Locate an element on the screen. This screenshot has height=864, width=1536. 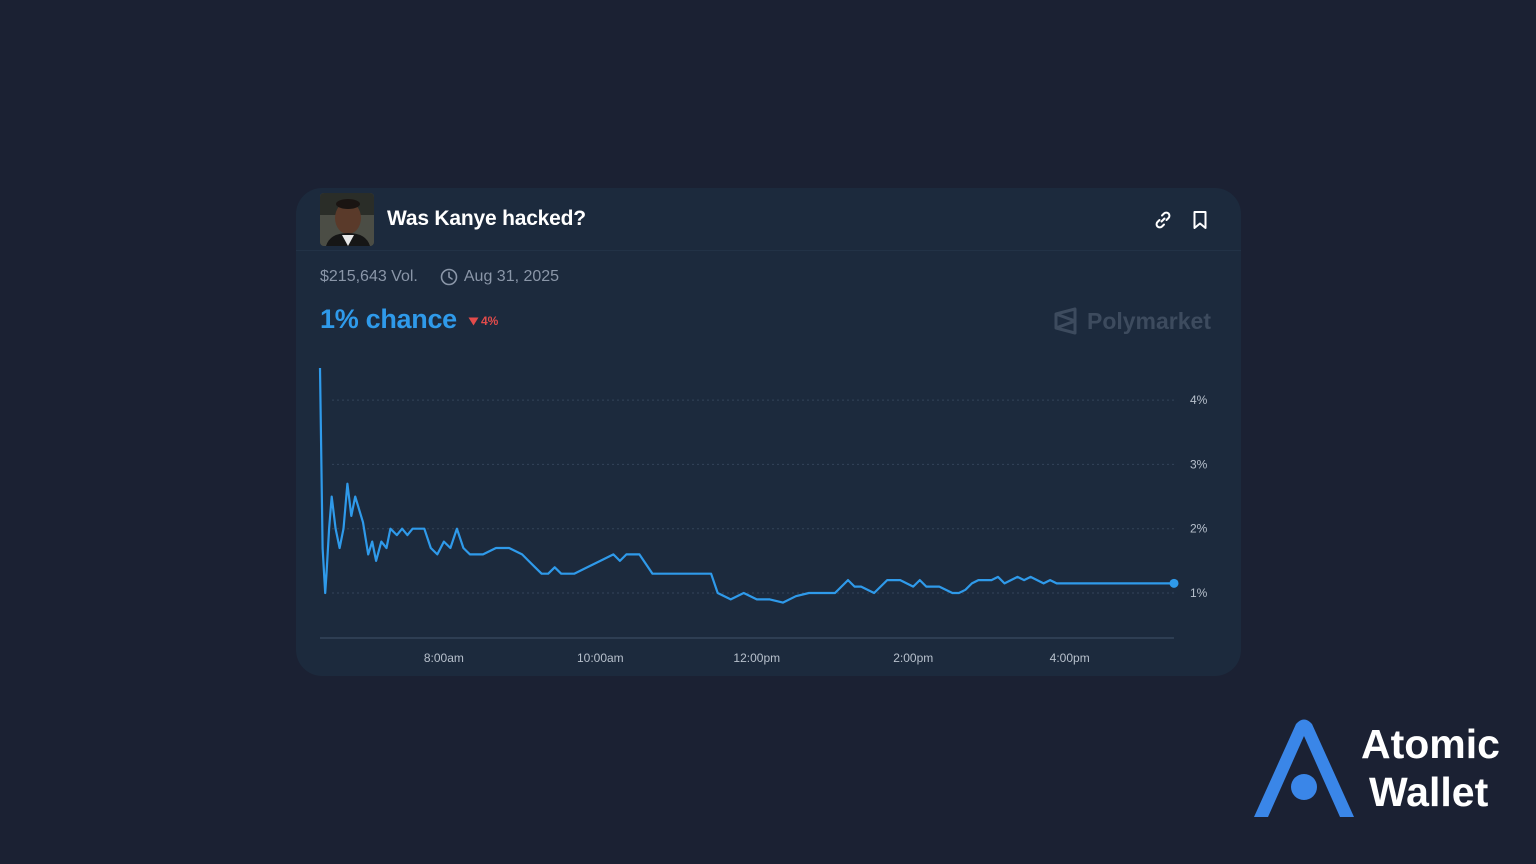
market-title: Was Kanye hacked? is located at coordinates (486, 218).